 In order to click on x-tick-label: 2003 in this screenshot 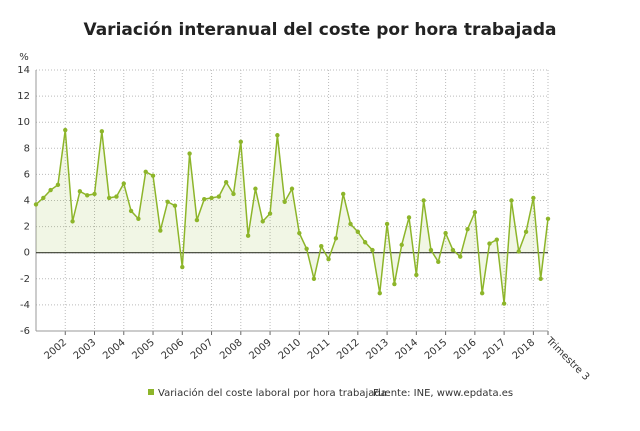, I will do `click(85, 349)`.